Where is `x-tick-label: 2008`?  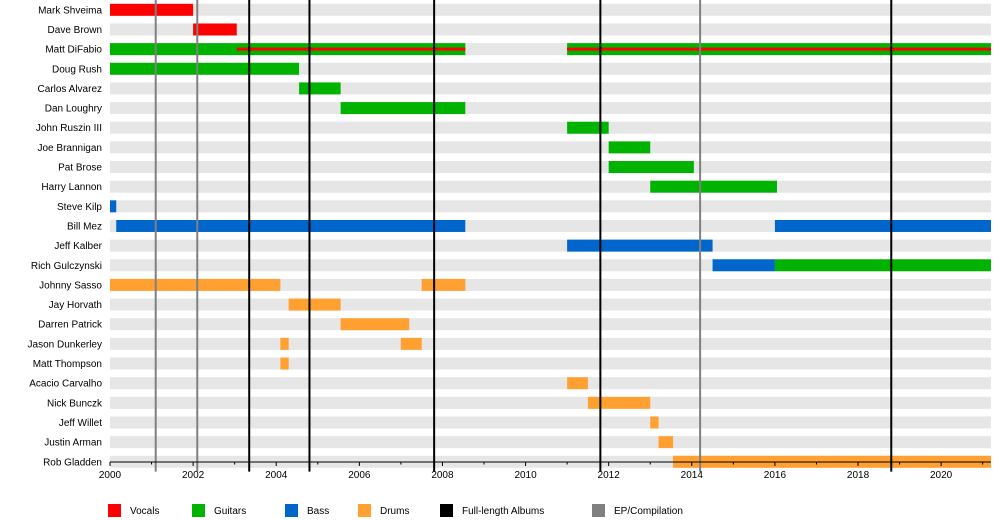
x-tick-label: 2008 is located at coordinates (442, 475).